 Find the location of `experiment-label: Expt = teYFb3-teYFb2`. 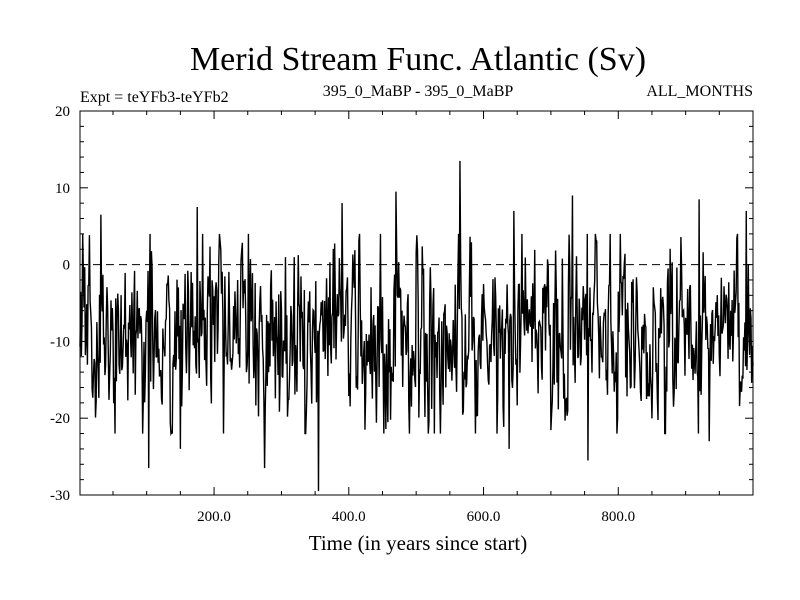

experiment-label: Expt = teYFb3-teYFb2 is located at coordinates (154, 97).